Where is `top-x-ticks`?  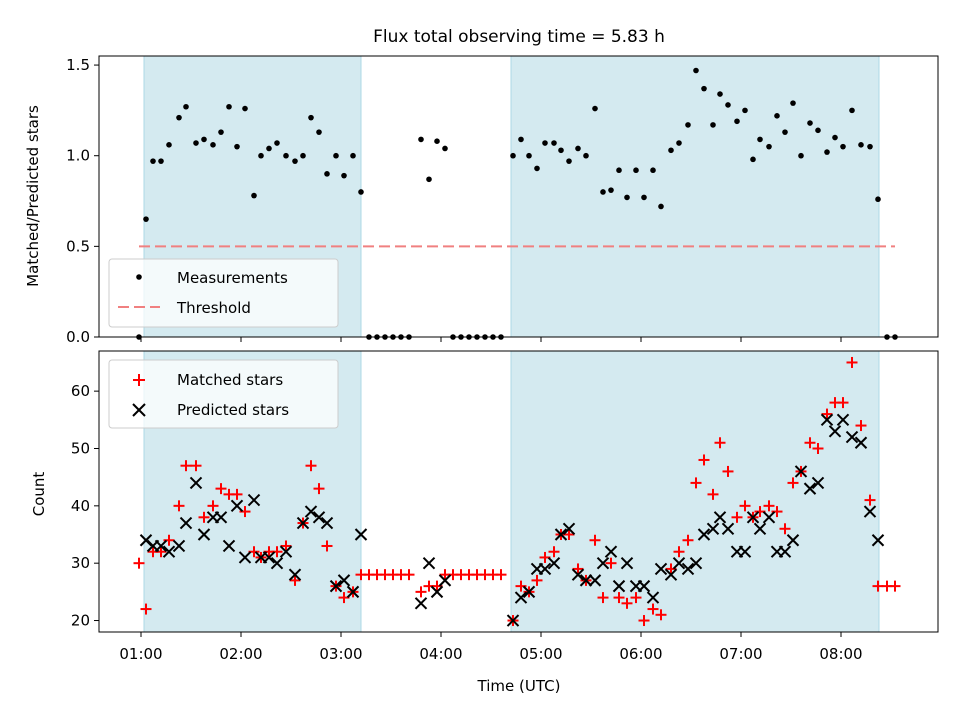
top-x-ticks is located at coordinates (491, 339).